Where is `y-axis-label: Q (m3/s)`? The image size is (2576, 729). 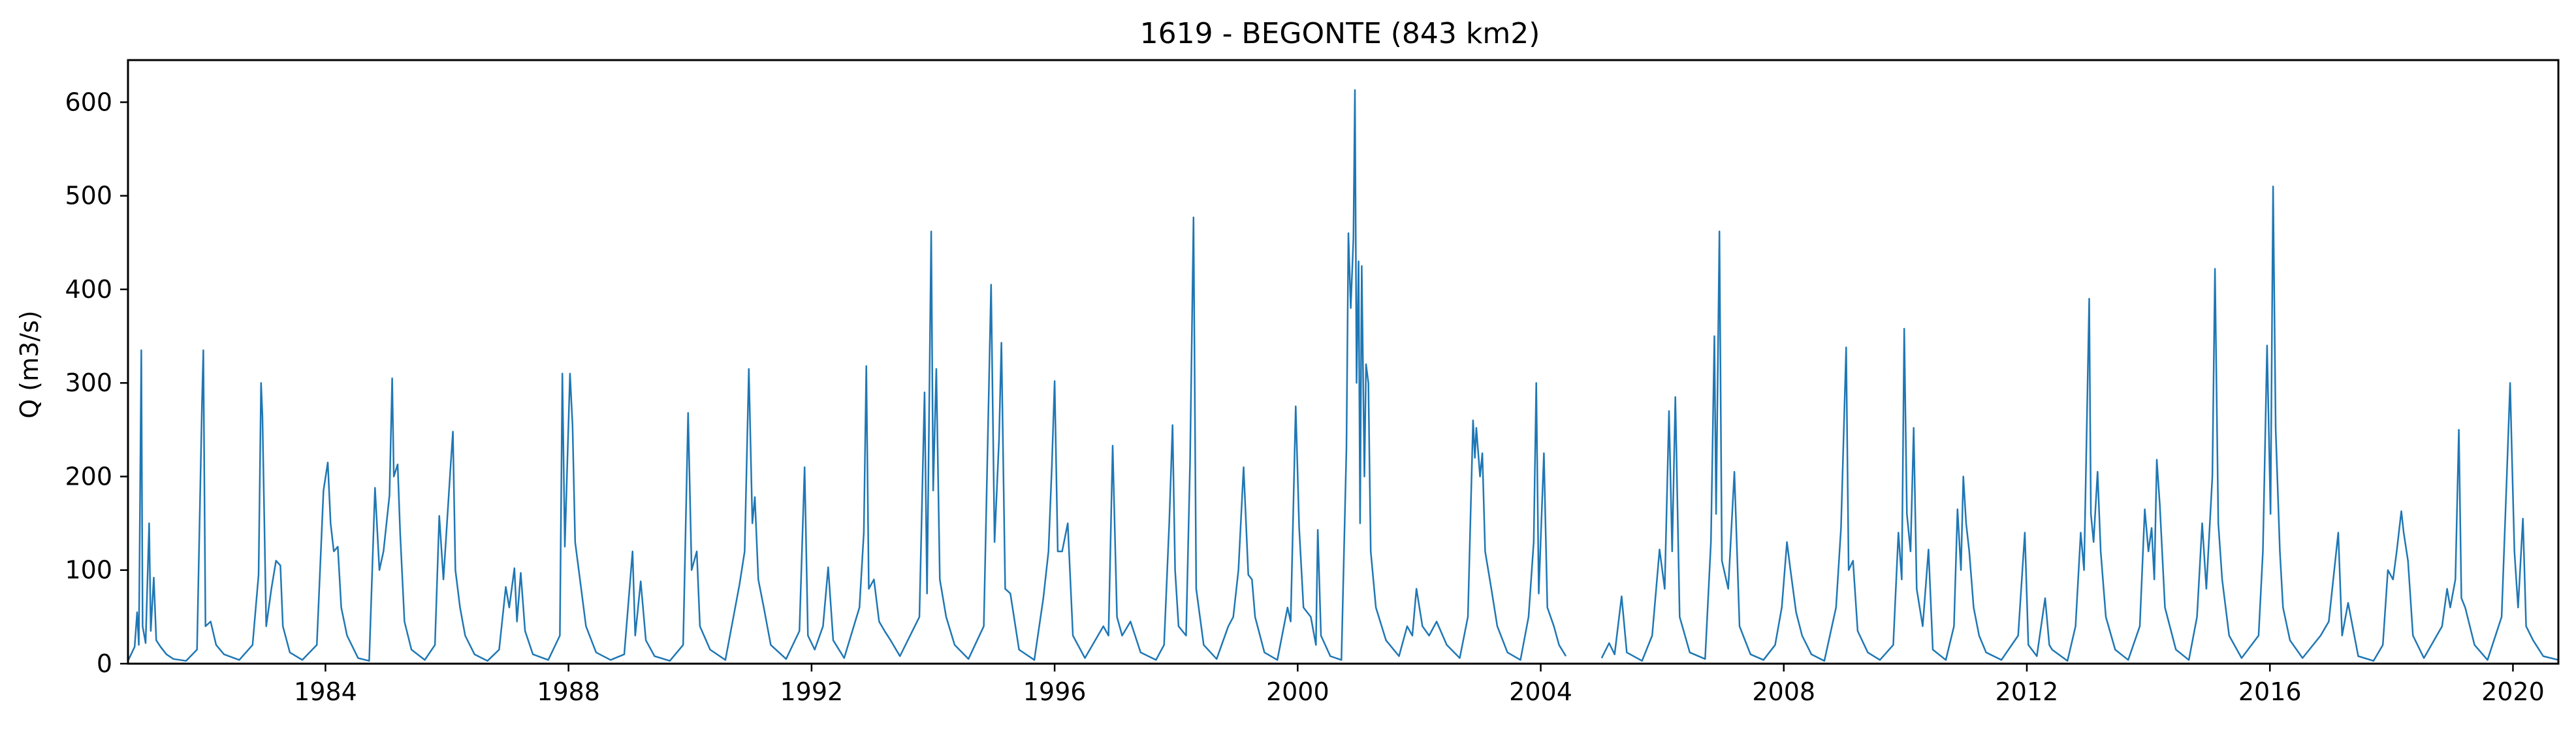 y-axis-label: Q (m3/s) is located at coordinates (30, 364).